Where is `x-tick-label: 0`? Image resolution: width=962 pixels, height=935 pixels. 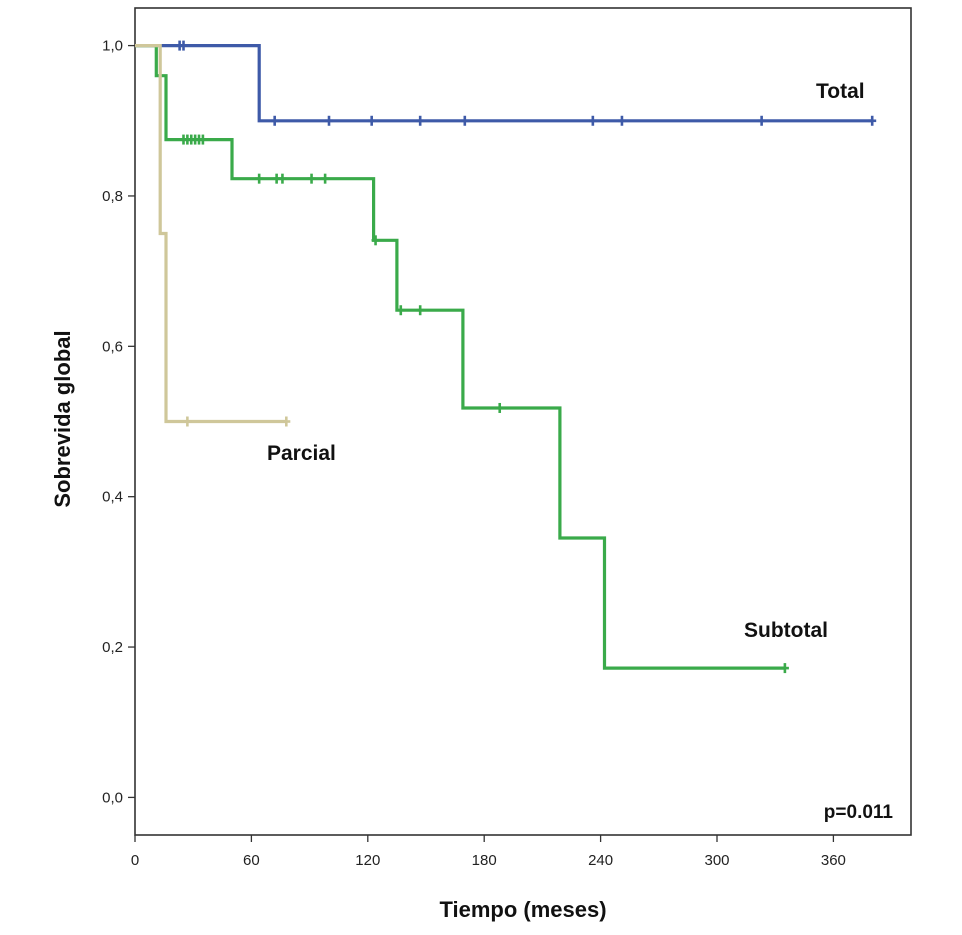 x-tick-label: 0 is located at coordinates (135, 860).